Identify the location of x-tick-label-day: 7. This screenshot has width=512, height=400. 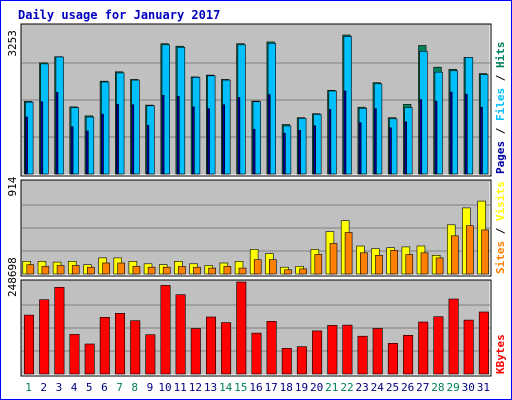
(119, 387).